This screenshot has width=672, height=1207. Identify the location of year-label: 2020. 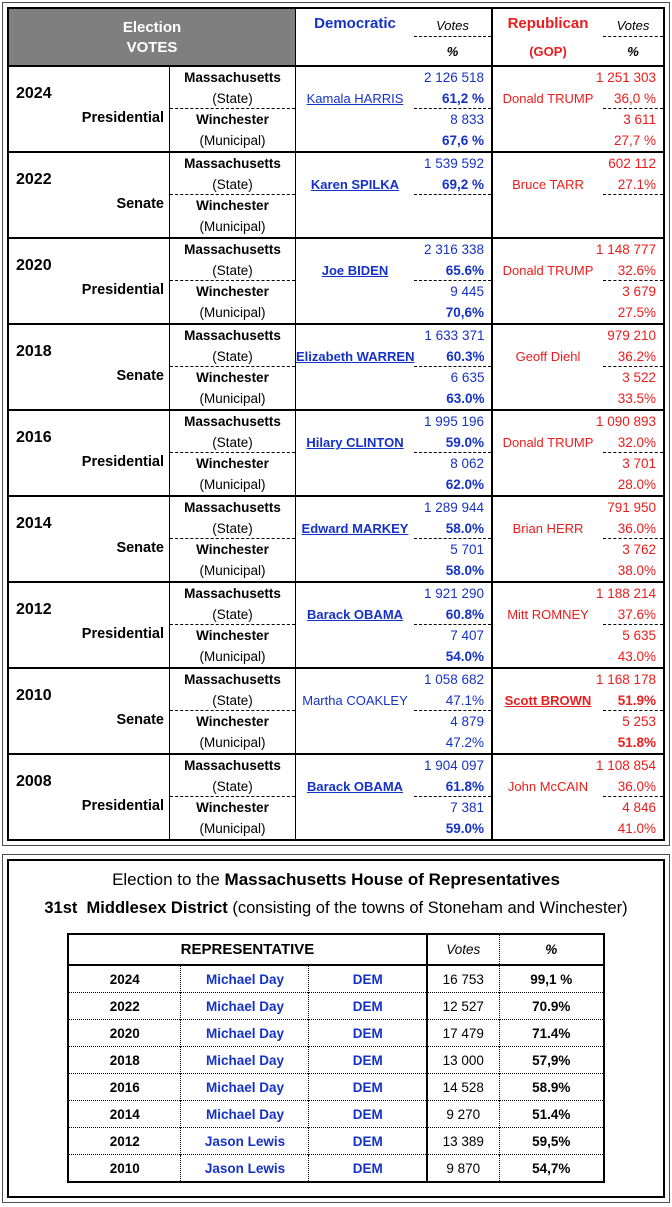
(34, 265).